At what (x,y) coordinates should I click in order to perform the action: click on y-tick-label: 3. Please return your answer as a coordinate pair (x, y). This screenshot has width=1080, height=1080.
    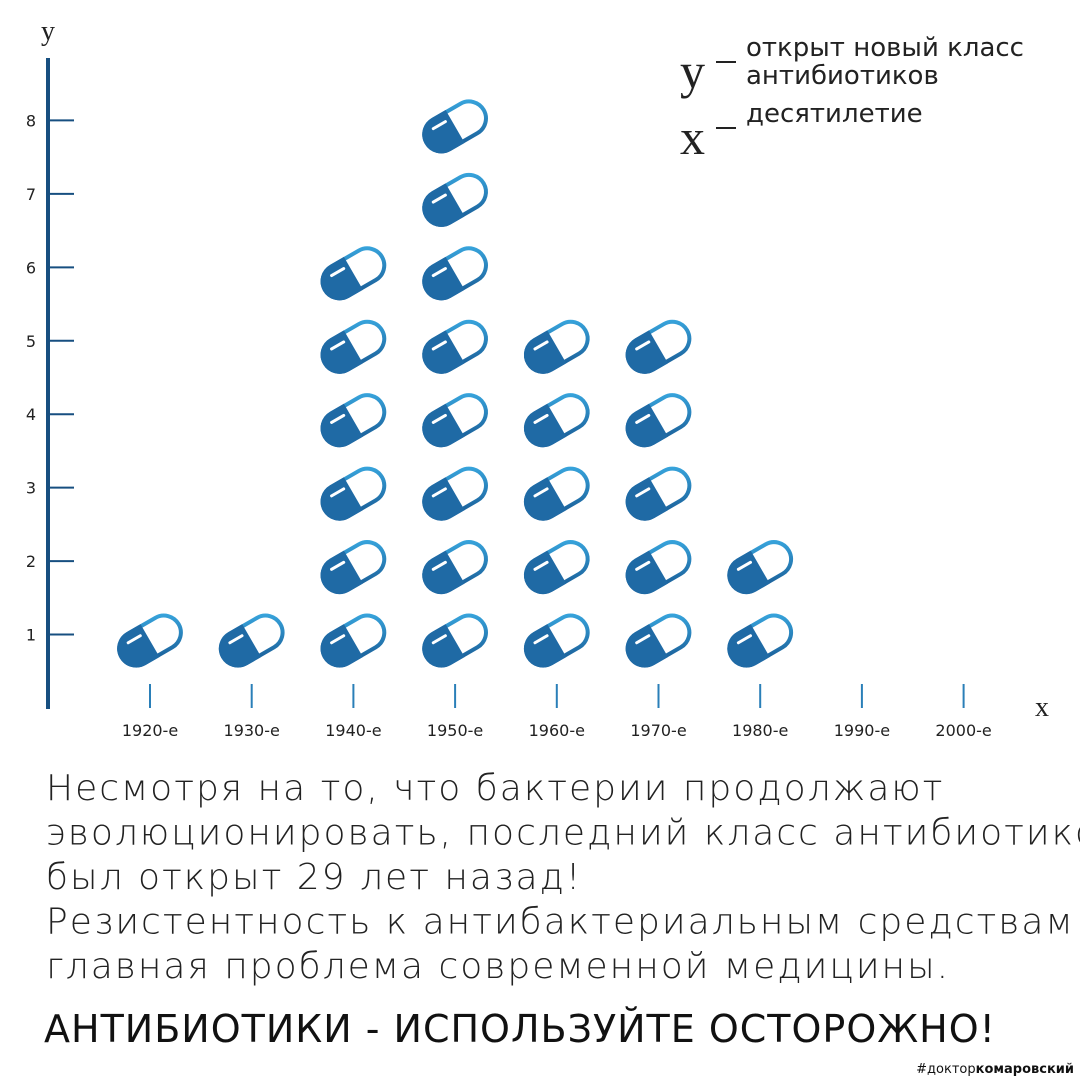
    Looking at the image, I should click on (31, 488).